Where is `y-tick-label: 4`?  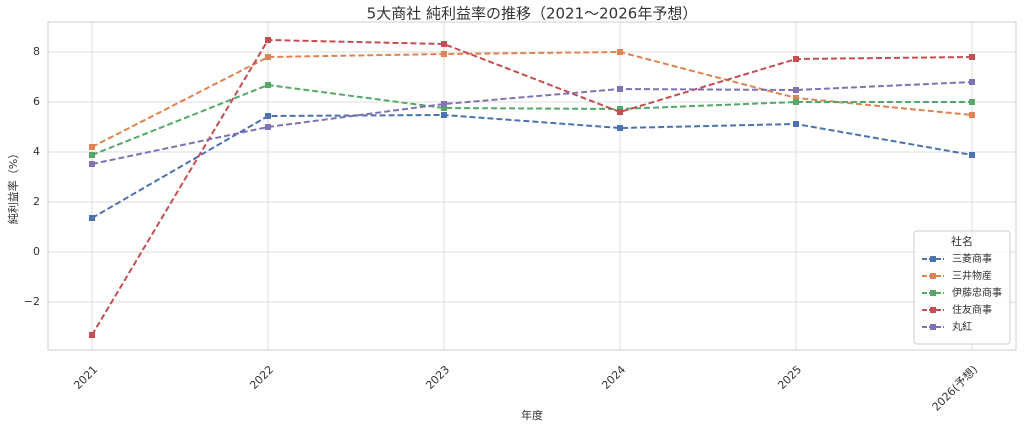 y-tick-label: 4 is located at coordinates (36, 151).